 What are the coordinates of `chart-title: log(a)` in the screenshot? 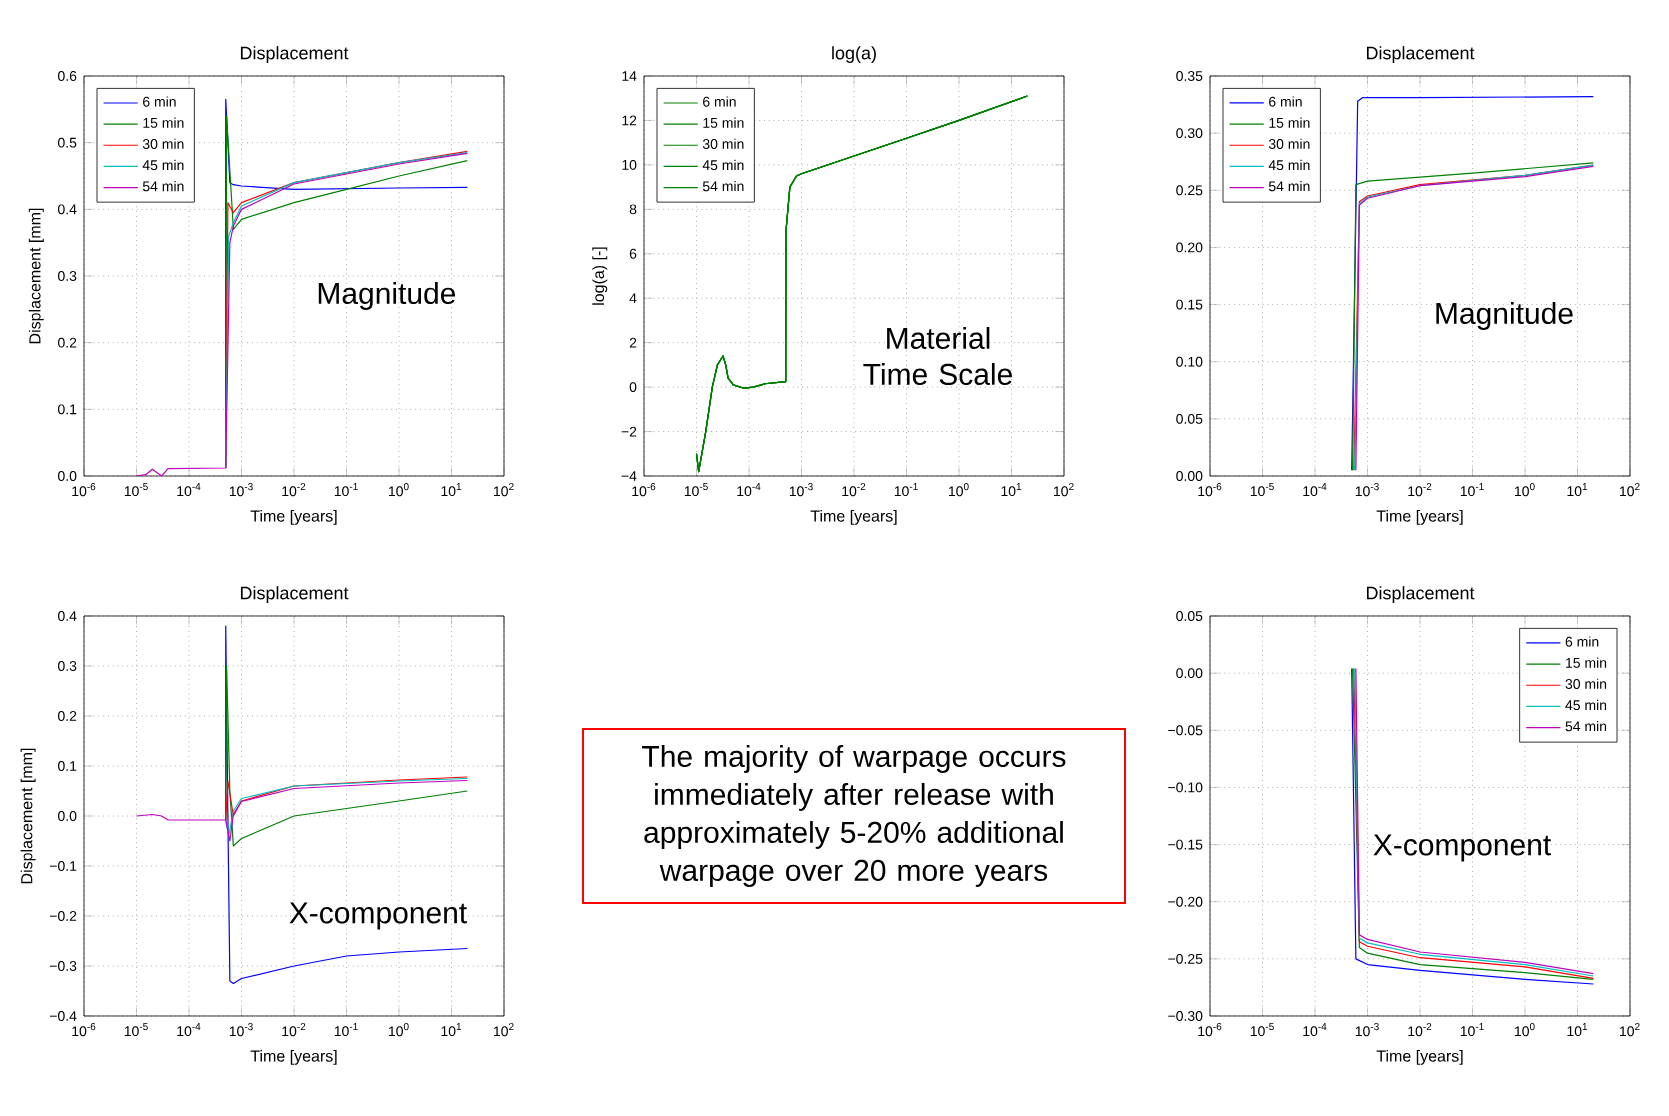 It's located at (854, 54).